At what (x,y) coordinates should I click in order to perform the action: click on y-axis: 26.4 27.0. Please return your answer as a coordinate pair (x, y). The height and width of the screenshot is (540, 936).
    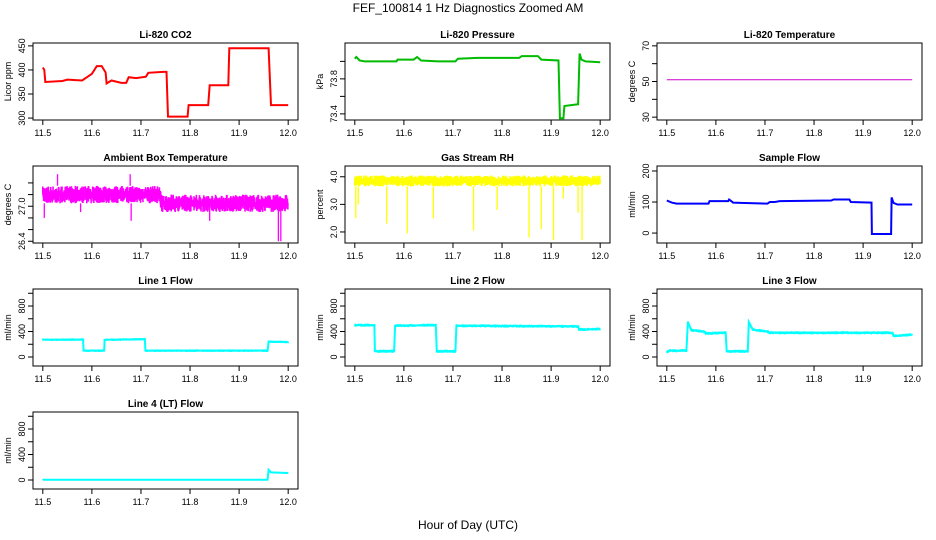
    Looking at the image, I should click on (25, 216).